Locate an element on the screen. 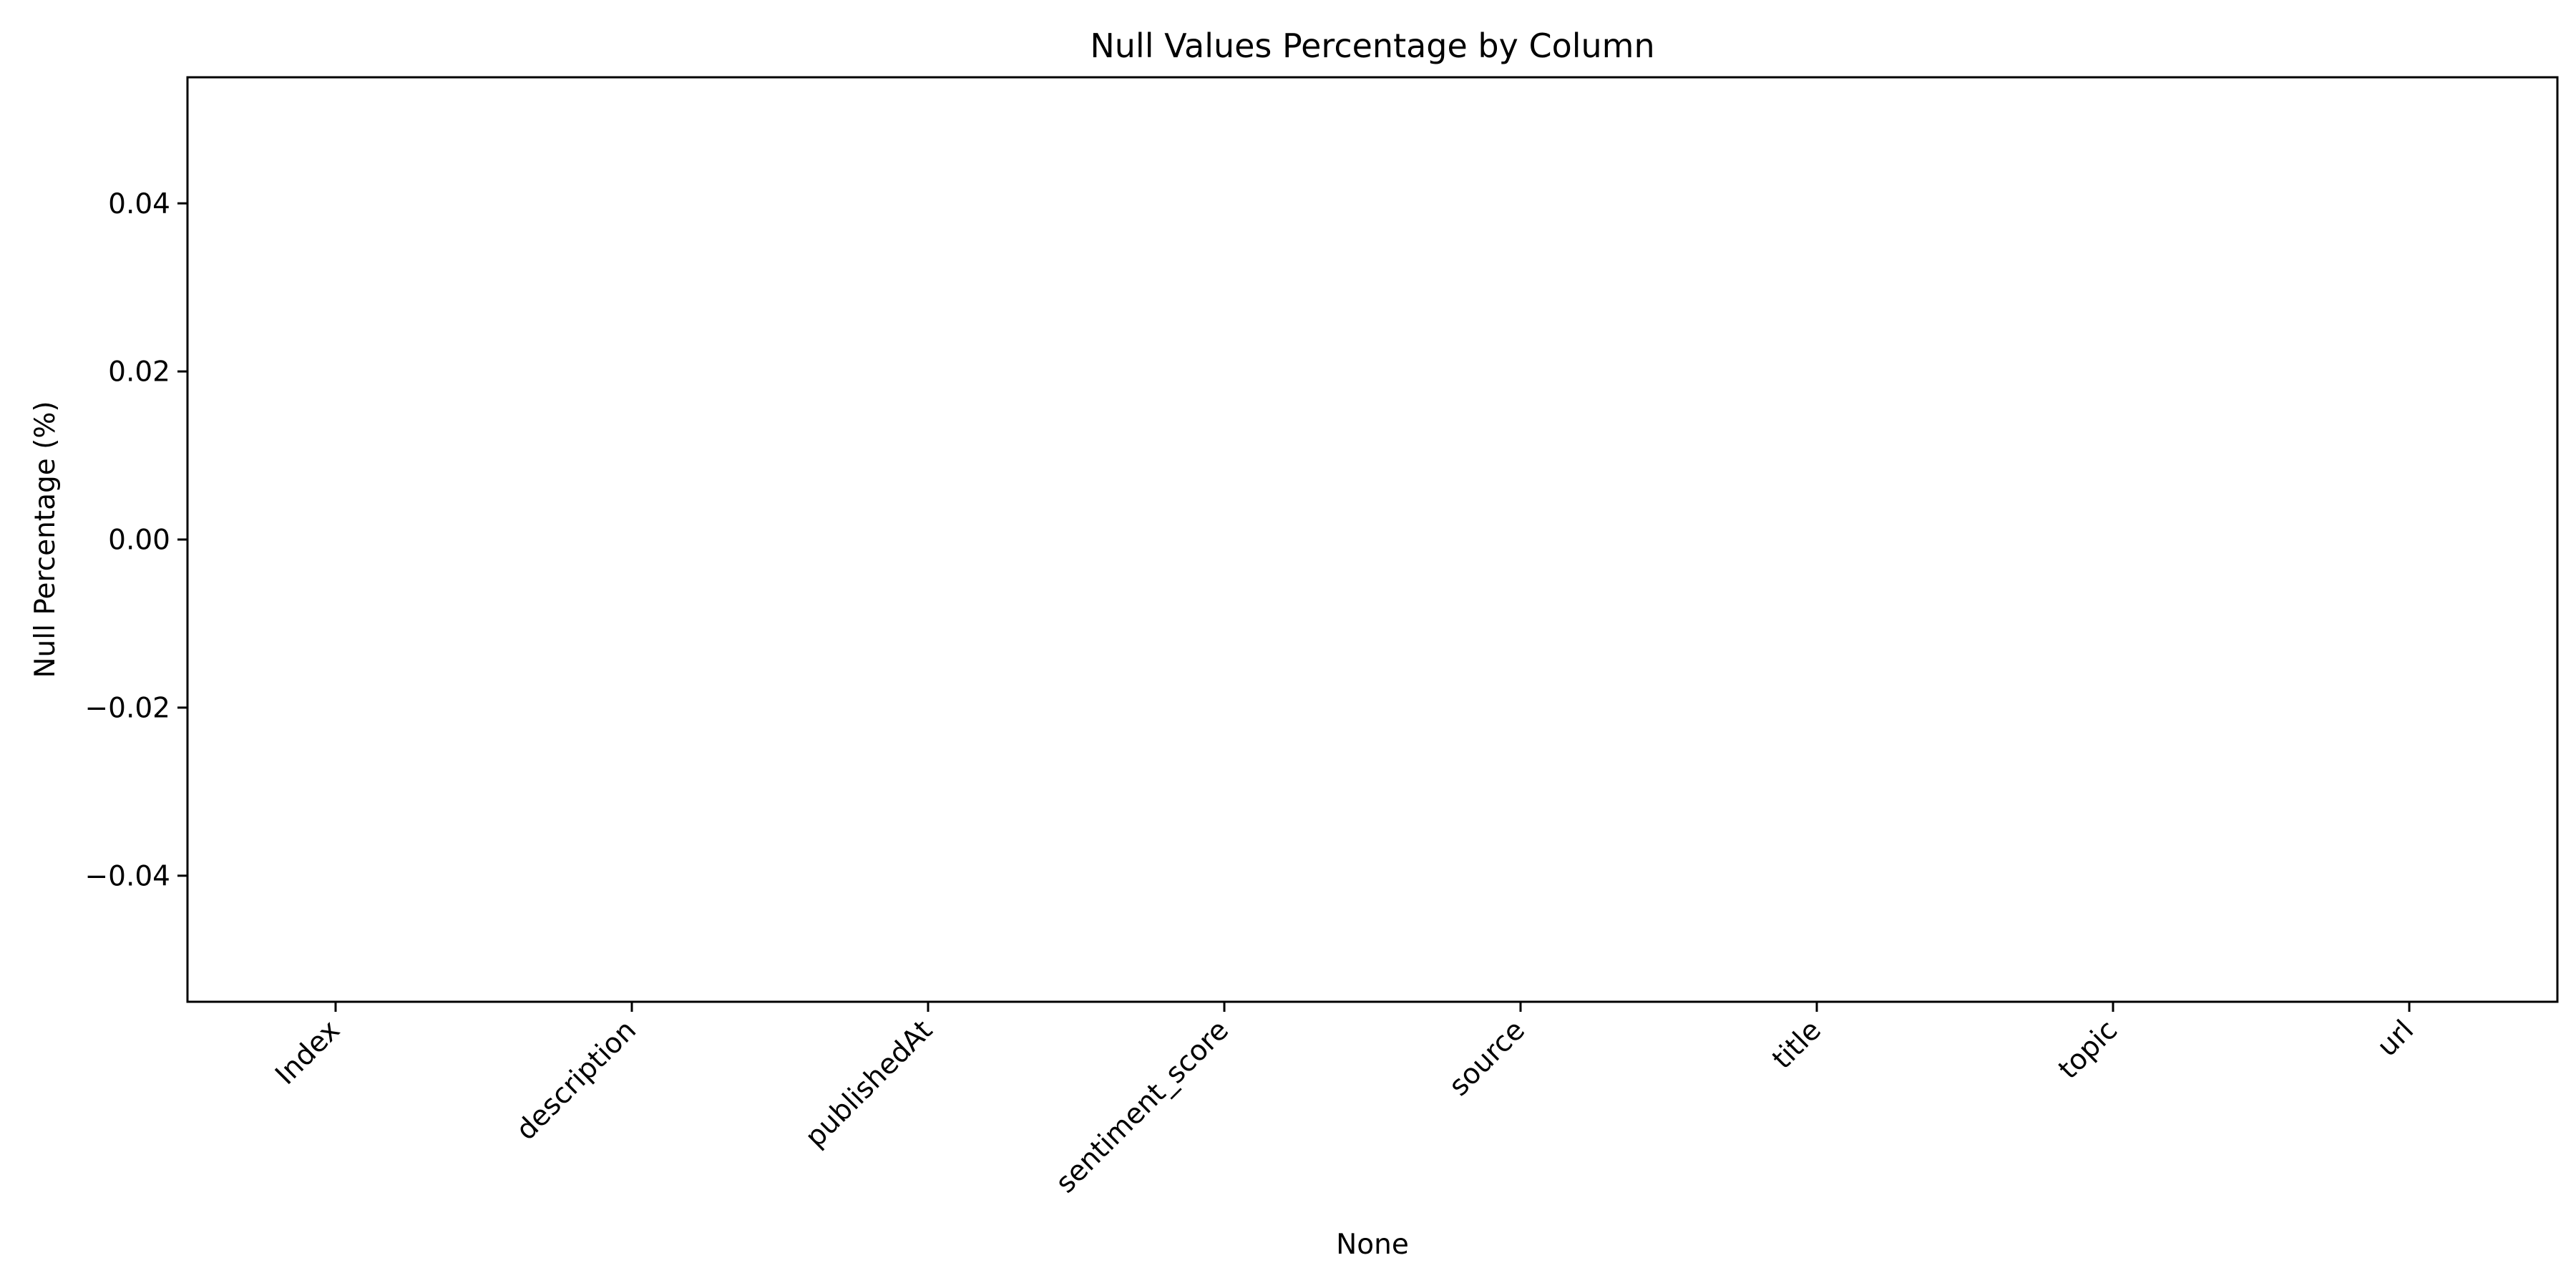 The height and width of the screenshot is (1288, 2576). y-tick-label: 0.00 is located at coordinates (139, 541).